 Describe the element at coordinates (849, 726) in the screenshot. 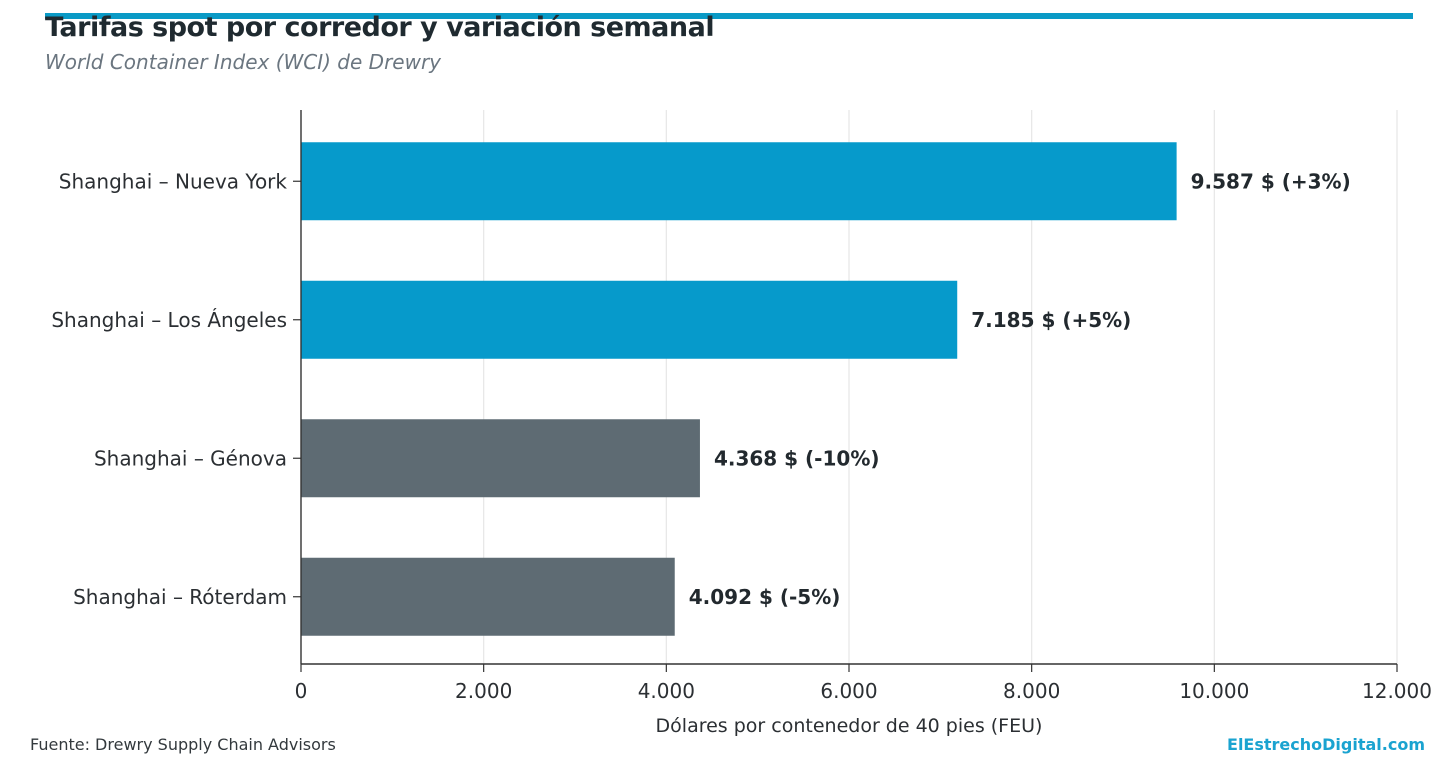

I see `x-axis-title: Dólares por contenedor de 40 pies (FEU)` at that location.